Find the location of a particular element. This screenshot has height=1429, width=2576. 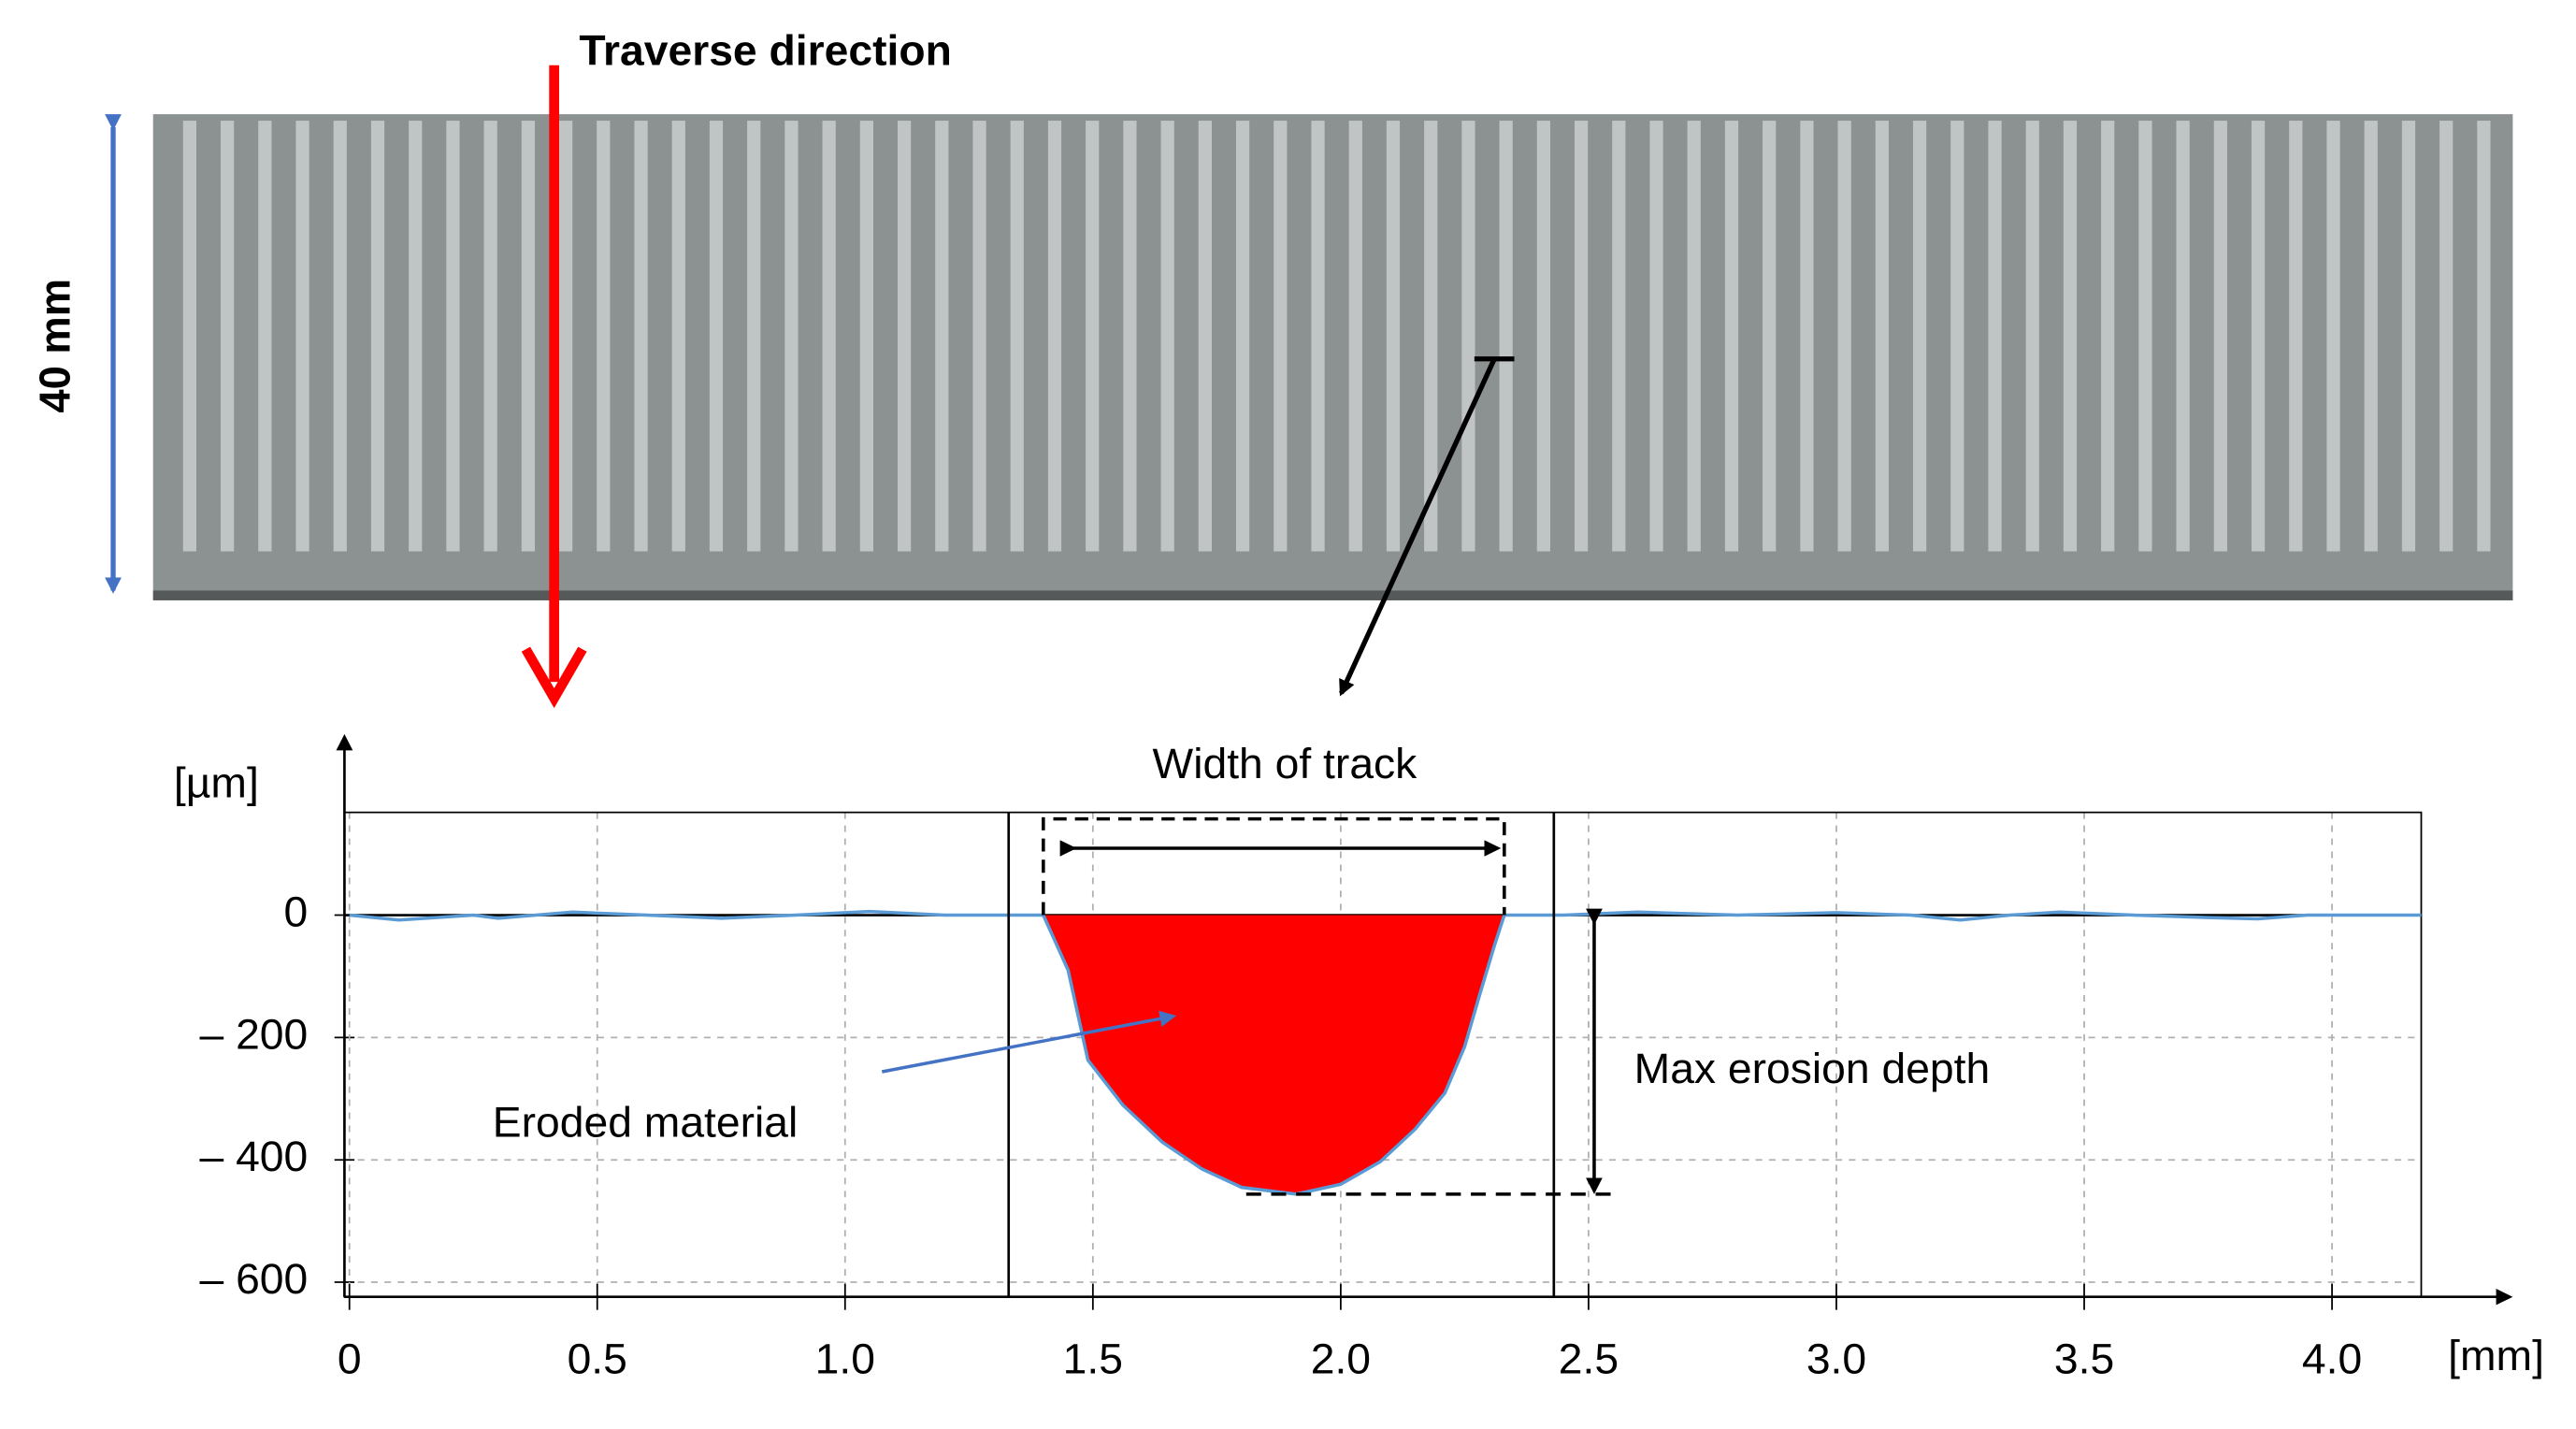

specimen-edge is located at coordinates (1333, 595).